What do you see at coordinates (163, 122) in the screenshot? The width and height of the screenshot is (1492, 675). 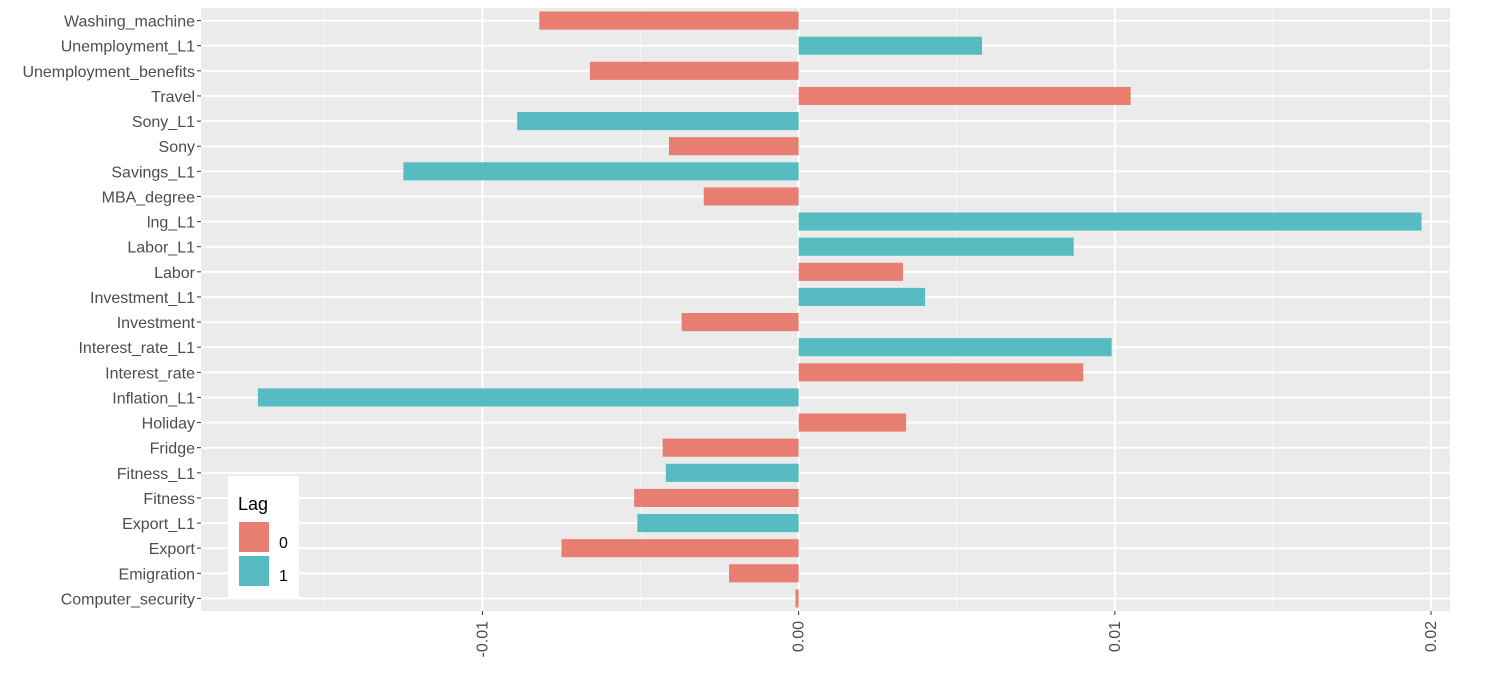 I see `y-tick-label: Sony_L1` at bounding box center [163, 122].